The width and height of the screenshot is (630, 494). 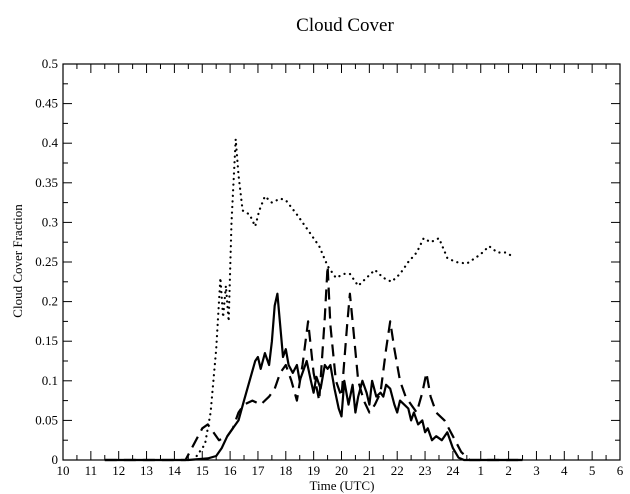 What do you see at coordinates (285, 470) in the screenshot?
I see `x-tick-label: 18` at bounding box center [285, 470].